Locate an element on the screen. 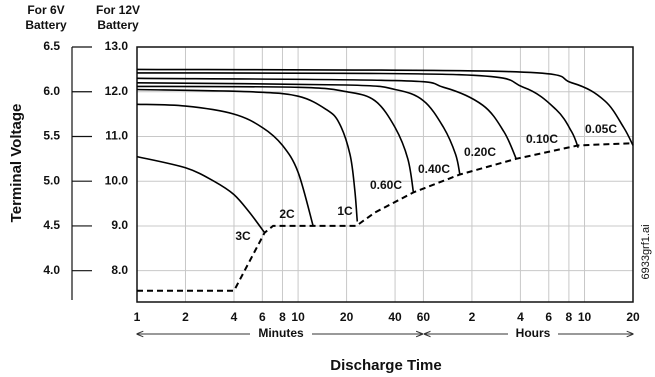 This screenshot has height=377, width=655. curve-label: 3C is located at coordinates (243, 236).